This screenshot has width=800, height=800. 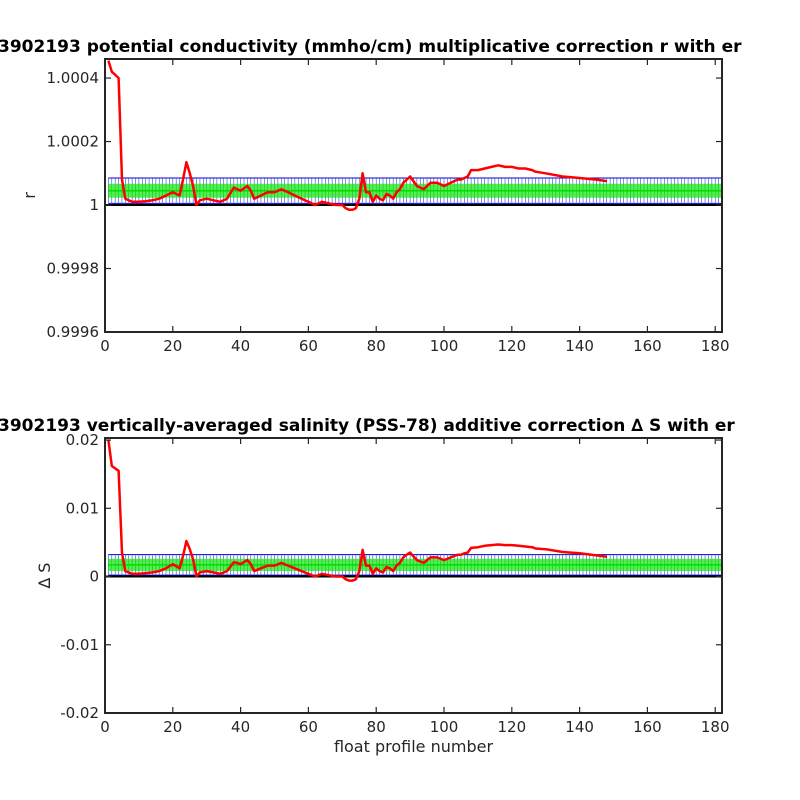 What do you see at coordinates (79, 713) in the screenshot?
I see `y-tick-label: -0.02` at bounding box center [79, 713].